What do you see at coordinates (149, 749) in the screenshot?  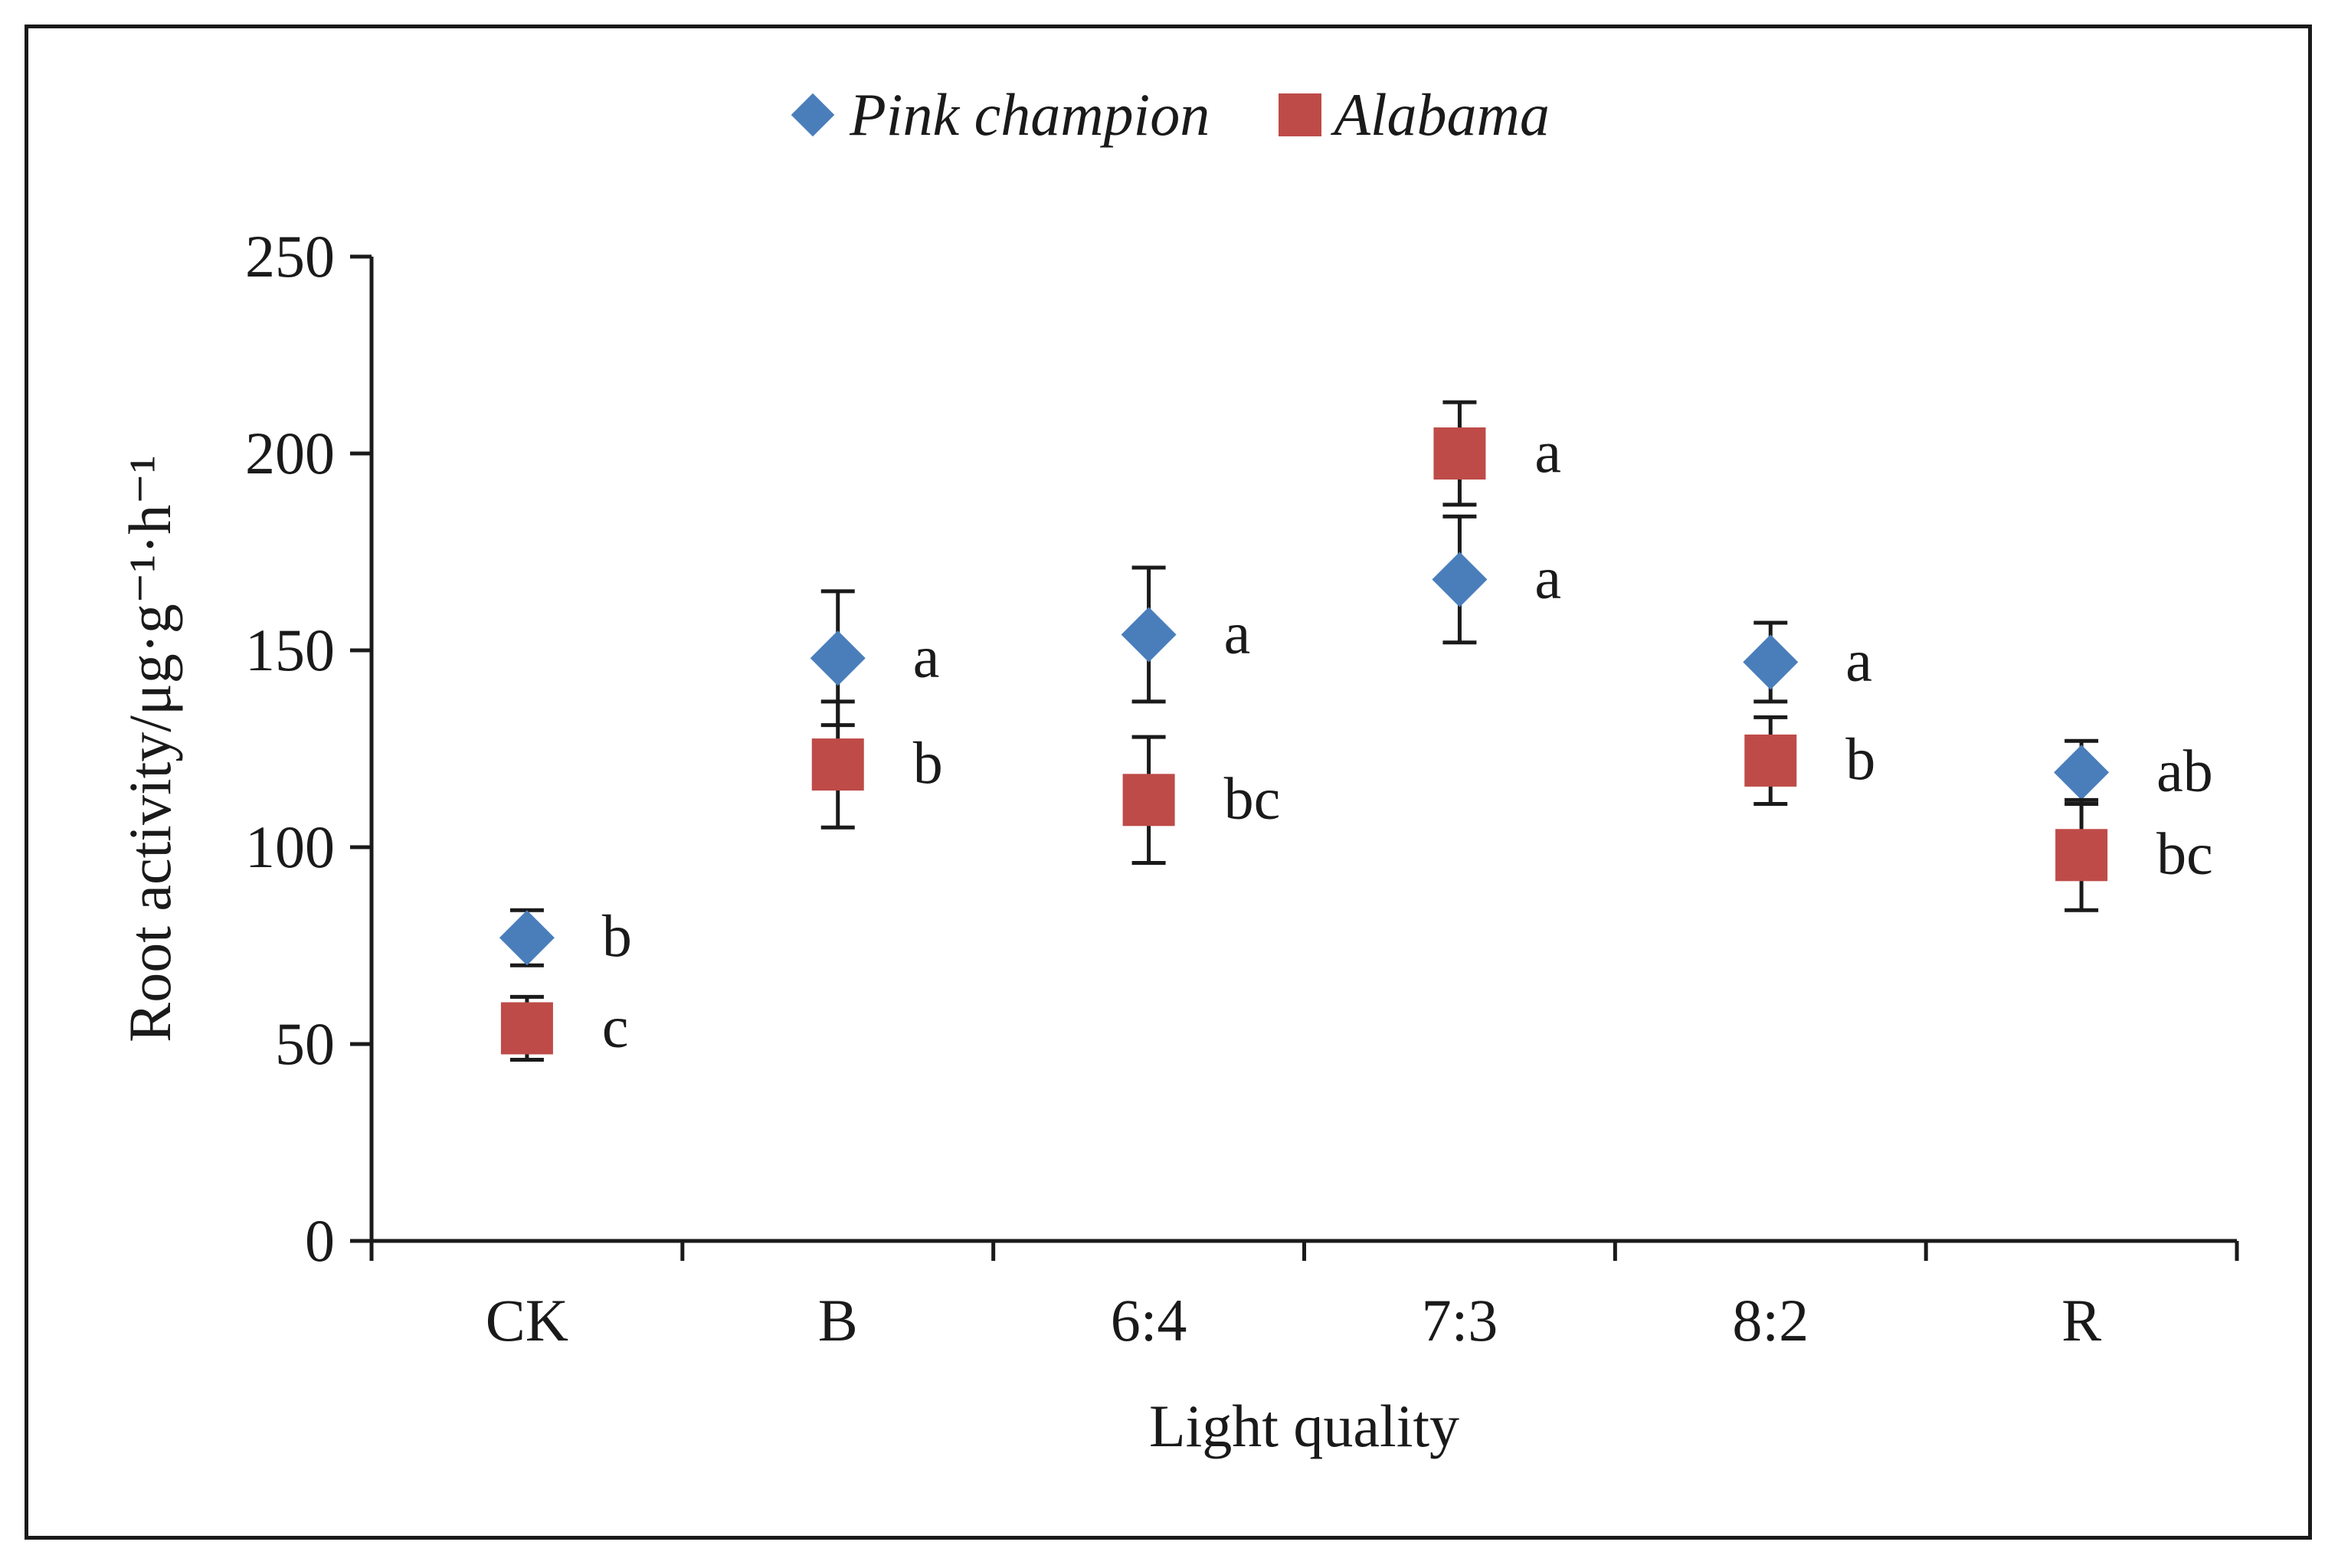 I see `y-axis-title: Root activity/μg·g⁻¹·h⁻¹` at bounding box center [149, 749].